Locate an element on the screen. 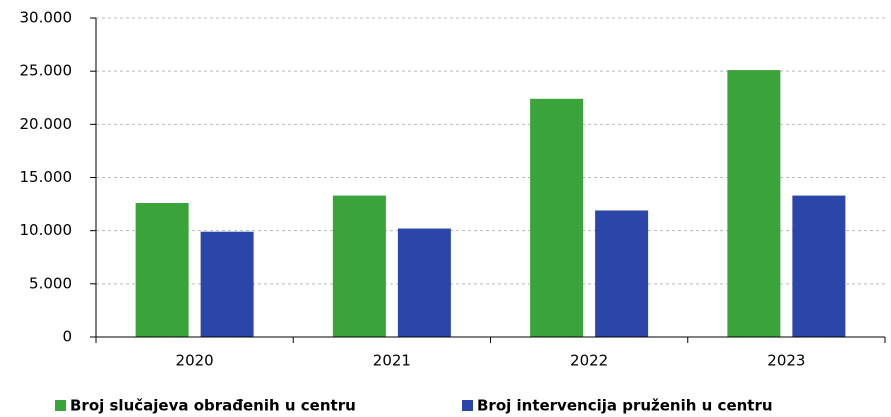 Image resolution: width=891 pixels, height=417 pixels. x-tick-label: 2022 is located at coordinates (589, 361).